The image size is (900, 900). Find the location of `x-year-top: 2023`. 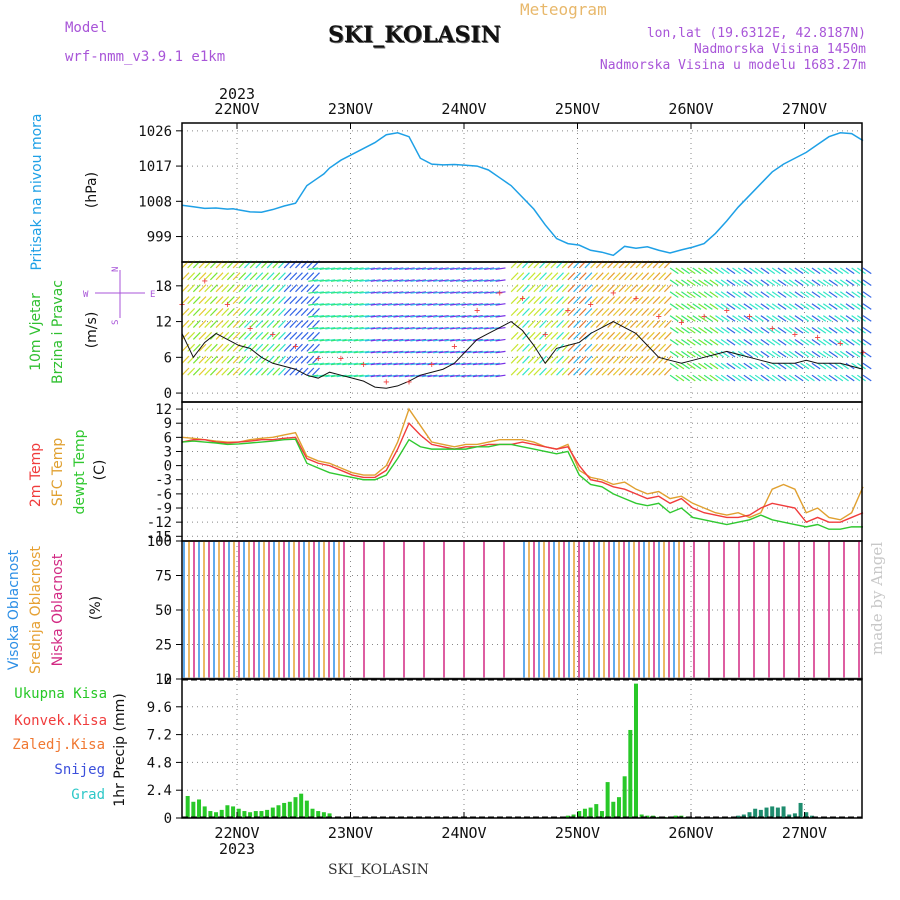

x-year-top: 2023 is located at coordinates (237, 94).